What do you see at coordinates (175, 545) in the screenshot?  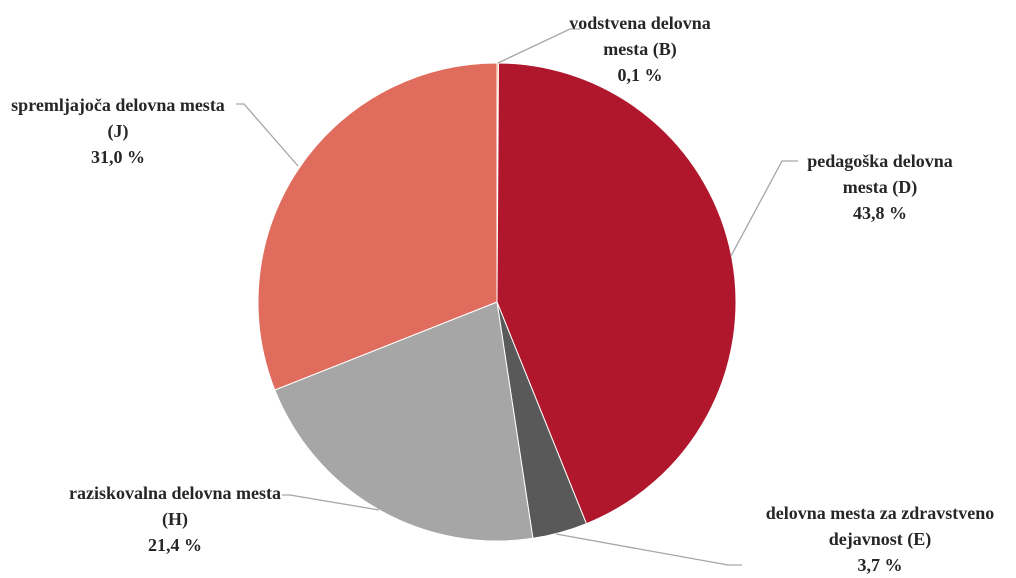 I see `value-label: 21,4 %` at bounding box center [175, 545].